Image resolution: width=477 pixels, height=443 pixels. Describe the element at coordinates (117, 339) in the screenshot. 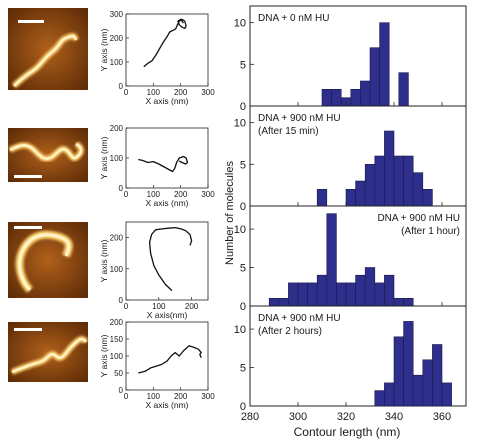

I see `y-tick-label: 150` at that location.